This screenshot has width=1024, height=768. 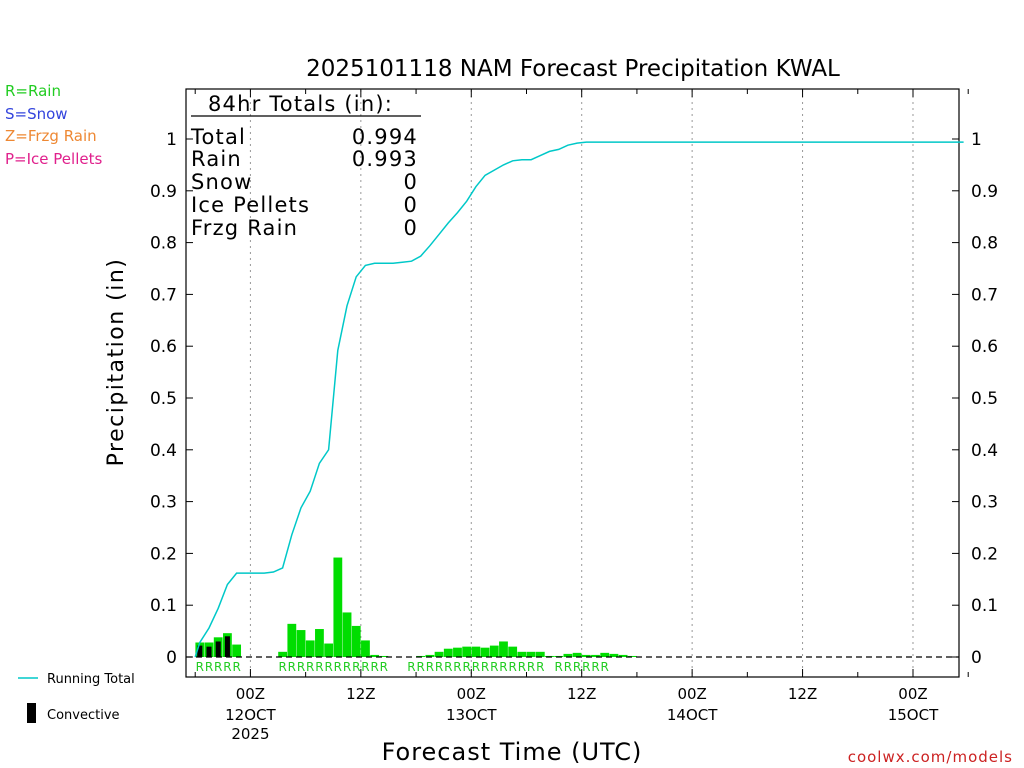 What do you see at coordinates (53, 159) in the screenshot?
I see `ptype-legend-ice-pellets: P=Ice Pellets` at bounding box center [53, 159].